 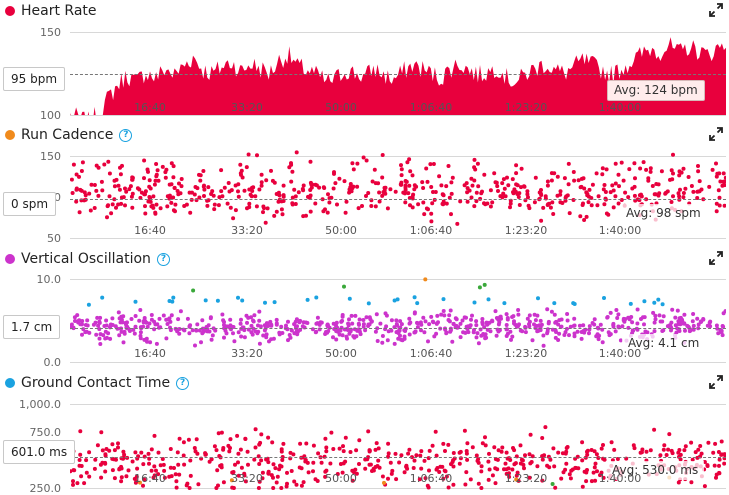 I want to click on ground-contact-time-color-dot, so click(x=10, y=383).